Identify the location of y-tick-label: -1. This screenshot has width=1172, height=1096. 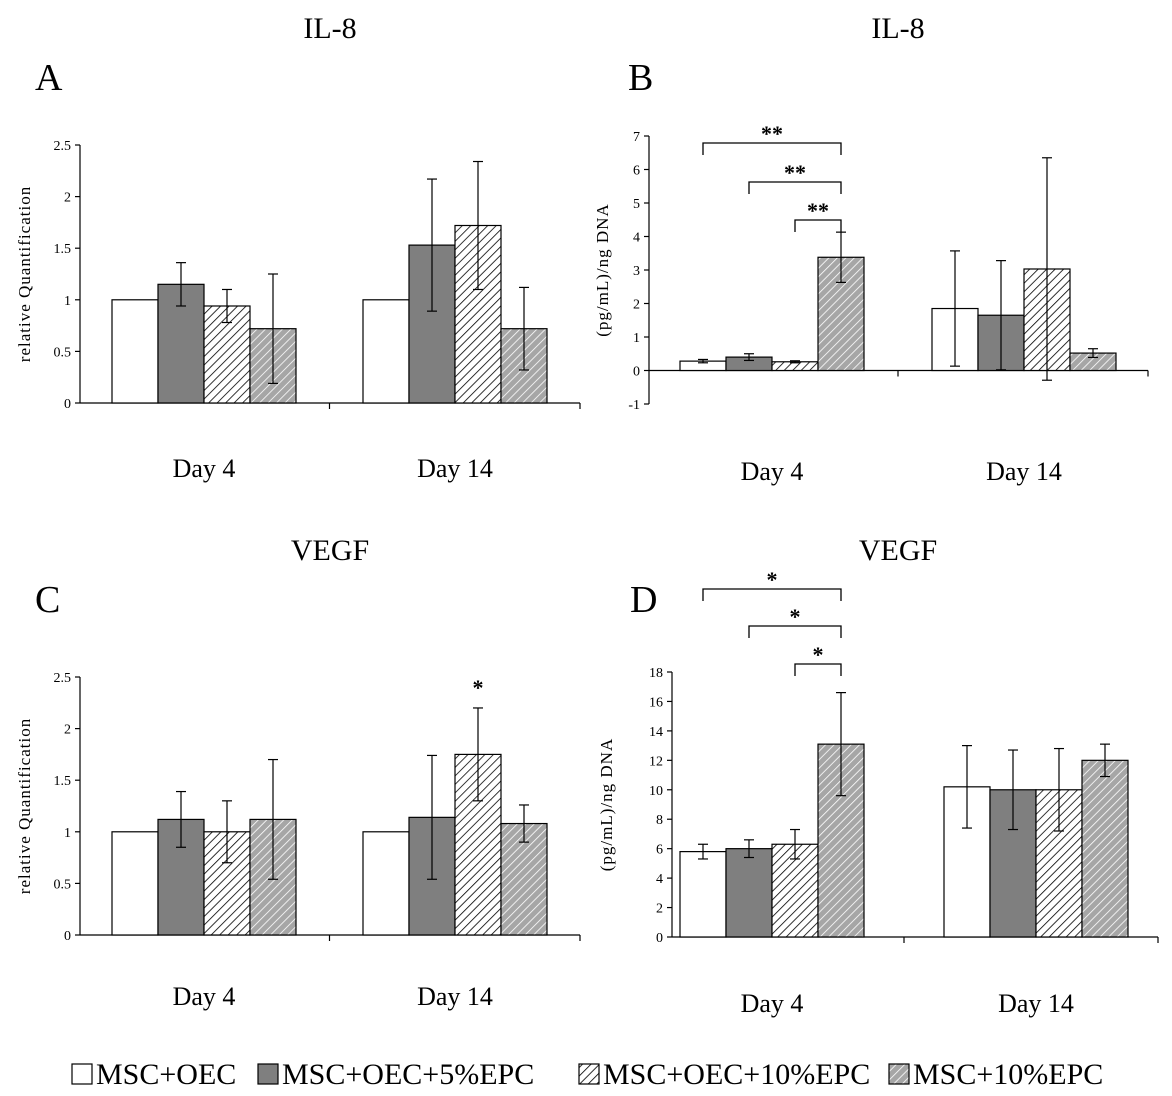
(634, 405).